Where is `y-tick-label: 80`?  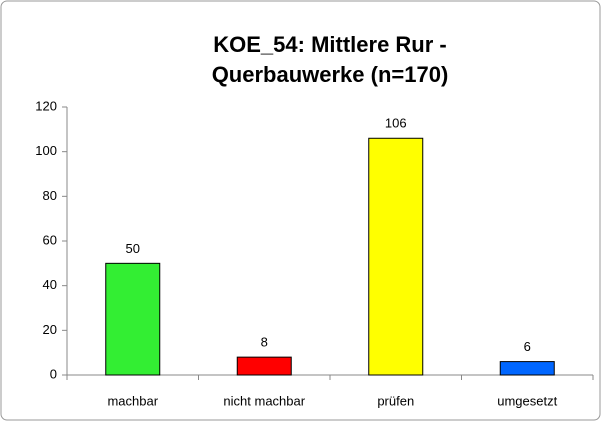 y-tick-label: 80 is located at coordinates (50, 195).